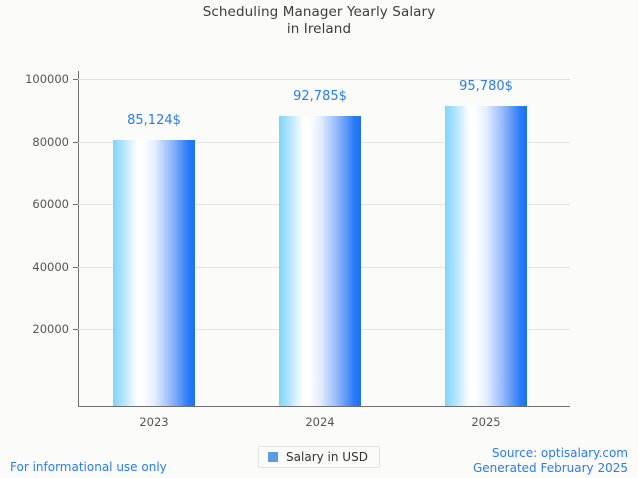 The height and width of the screenshot is (478, 638). Describe the element at coordinates (78, 239) in the screenshot. I see `y-axis-line` at that location.